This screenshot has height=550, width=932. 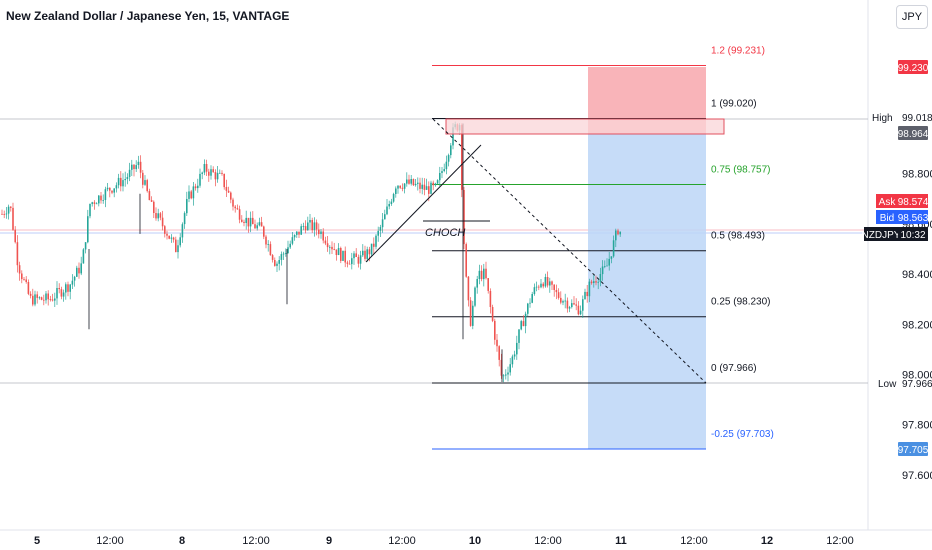 What do you see at coordinates (895, 234) in the screenshot?
I see `symbol-price-tag: NZDJPY 10:32` at bounding box center [895, 234].